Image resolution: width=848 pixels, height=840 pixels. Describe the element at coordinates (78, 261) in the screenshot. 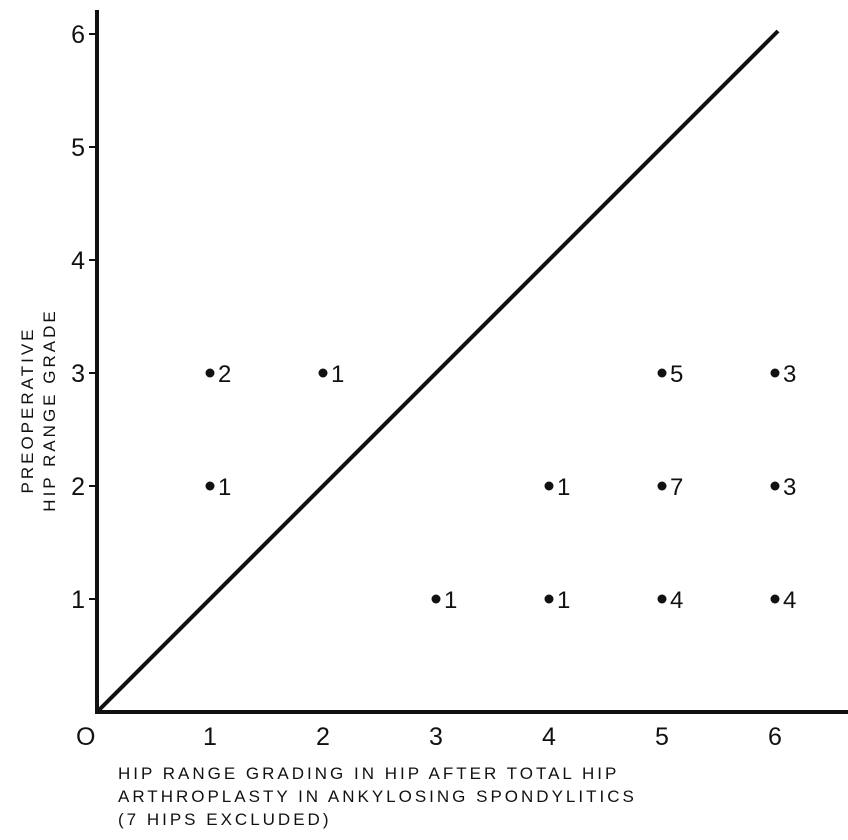

I see `y-tick-label: 4` at that location.